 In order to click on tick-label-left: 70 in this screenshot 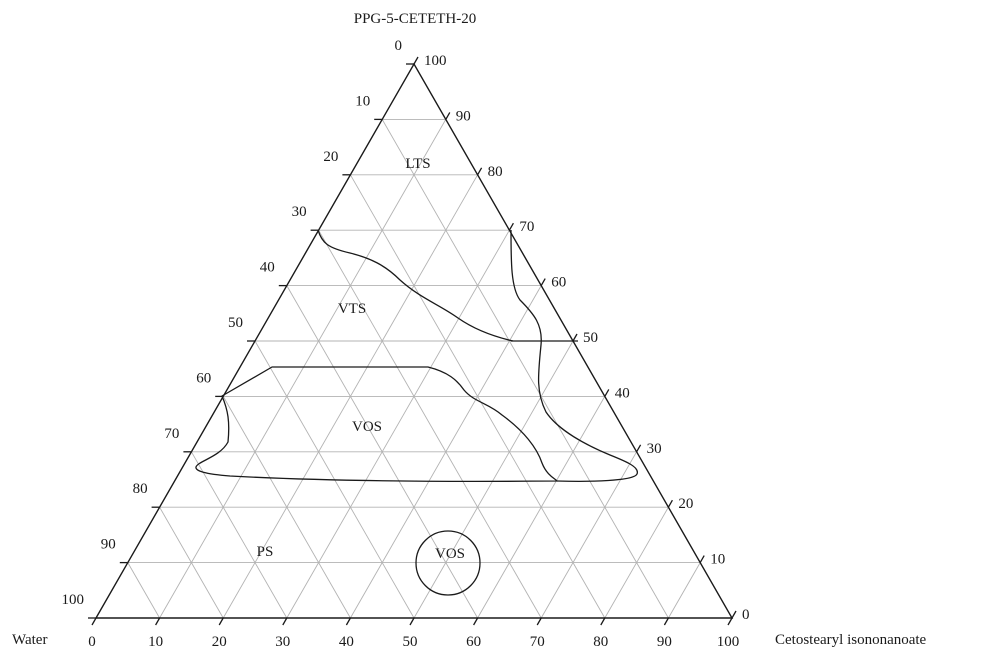, I will do `click(171, 434)`.